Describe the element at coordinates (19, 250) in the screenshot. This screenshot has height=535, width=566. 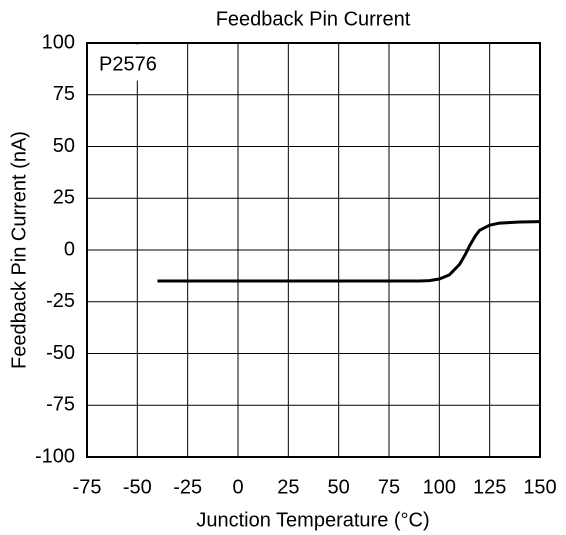
I see `y-axis-label: Feedback Pin Current (nA)` at that location.